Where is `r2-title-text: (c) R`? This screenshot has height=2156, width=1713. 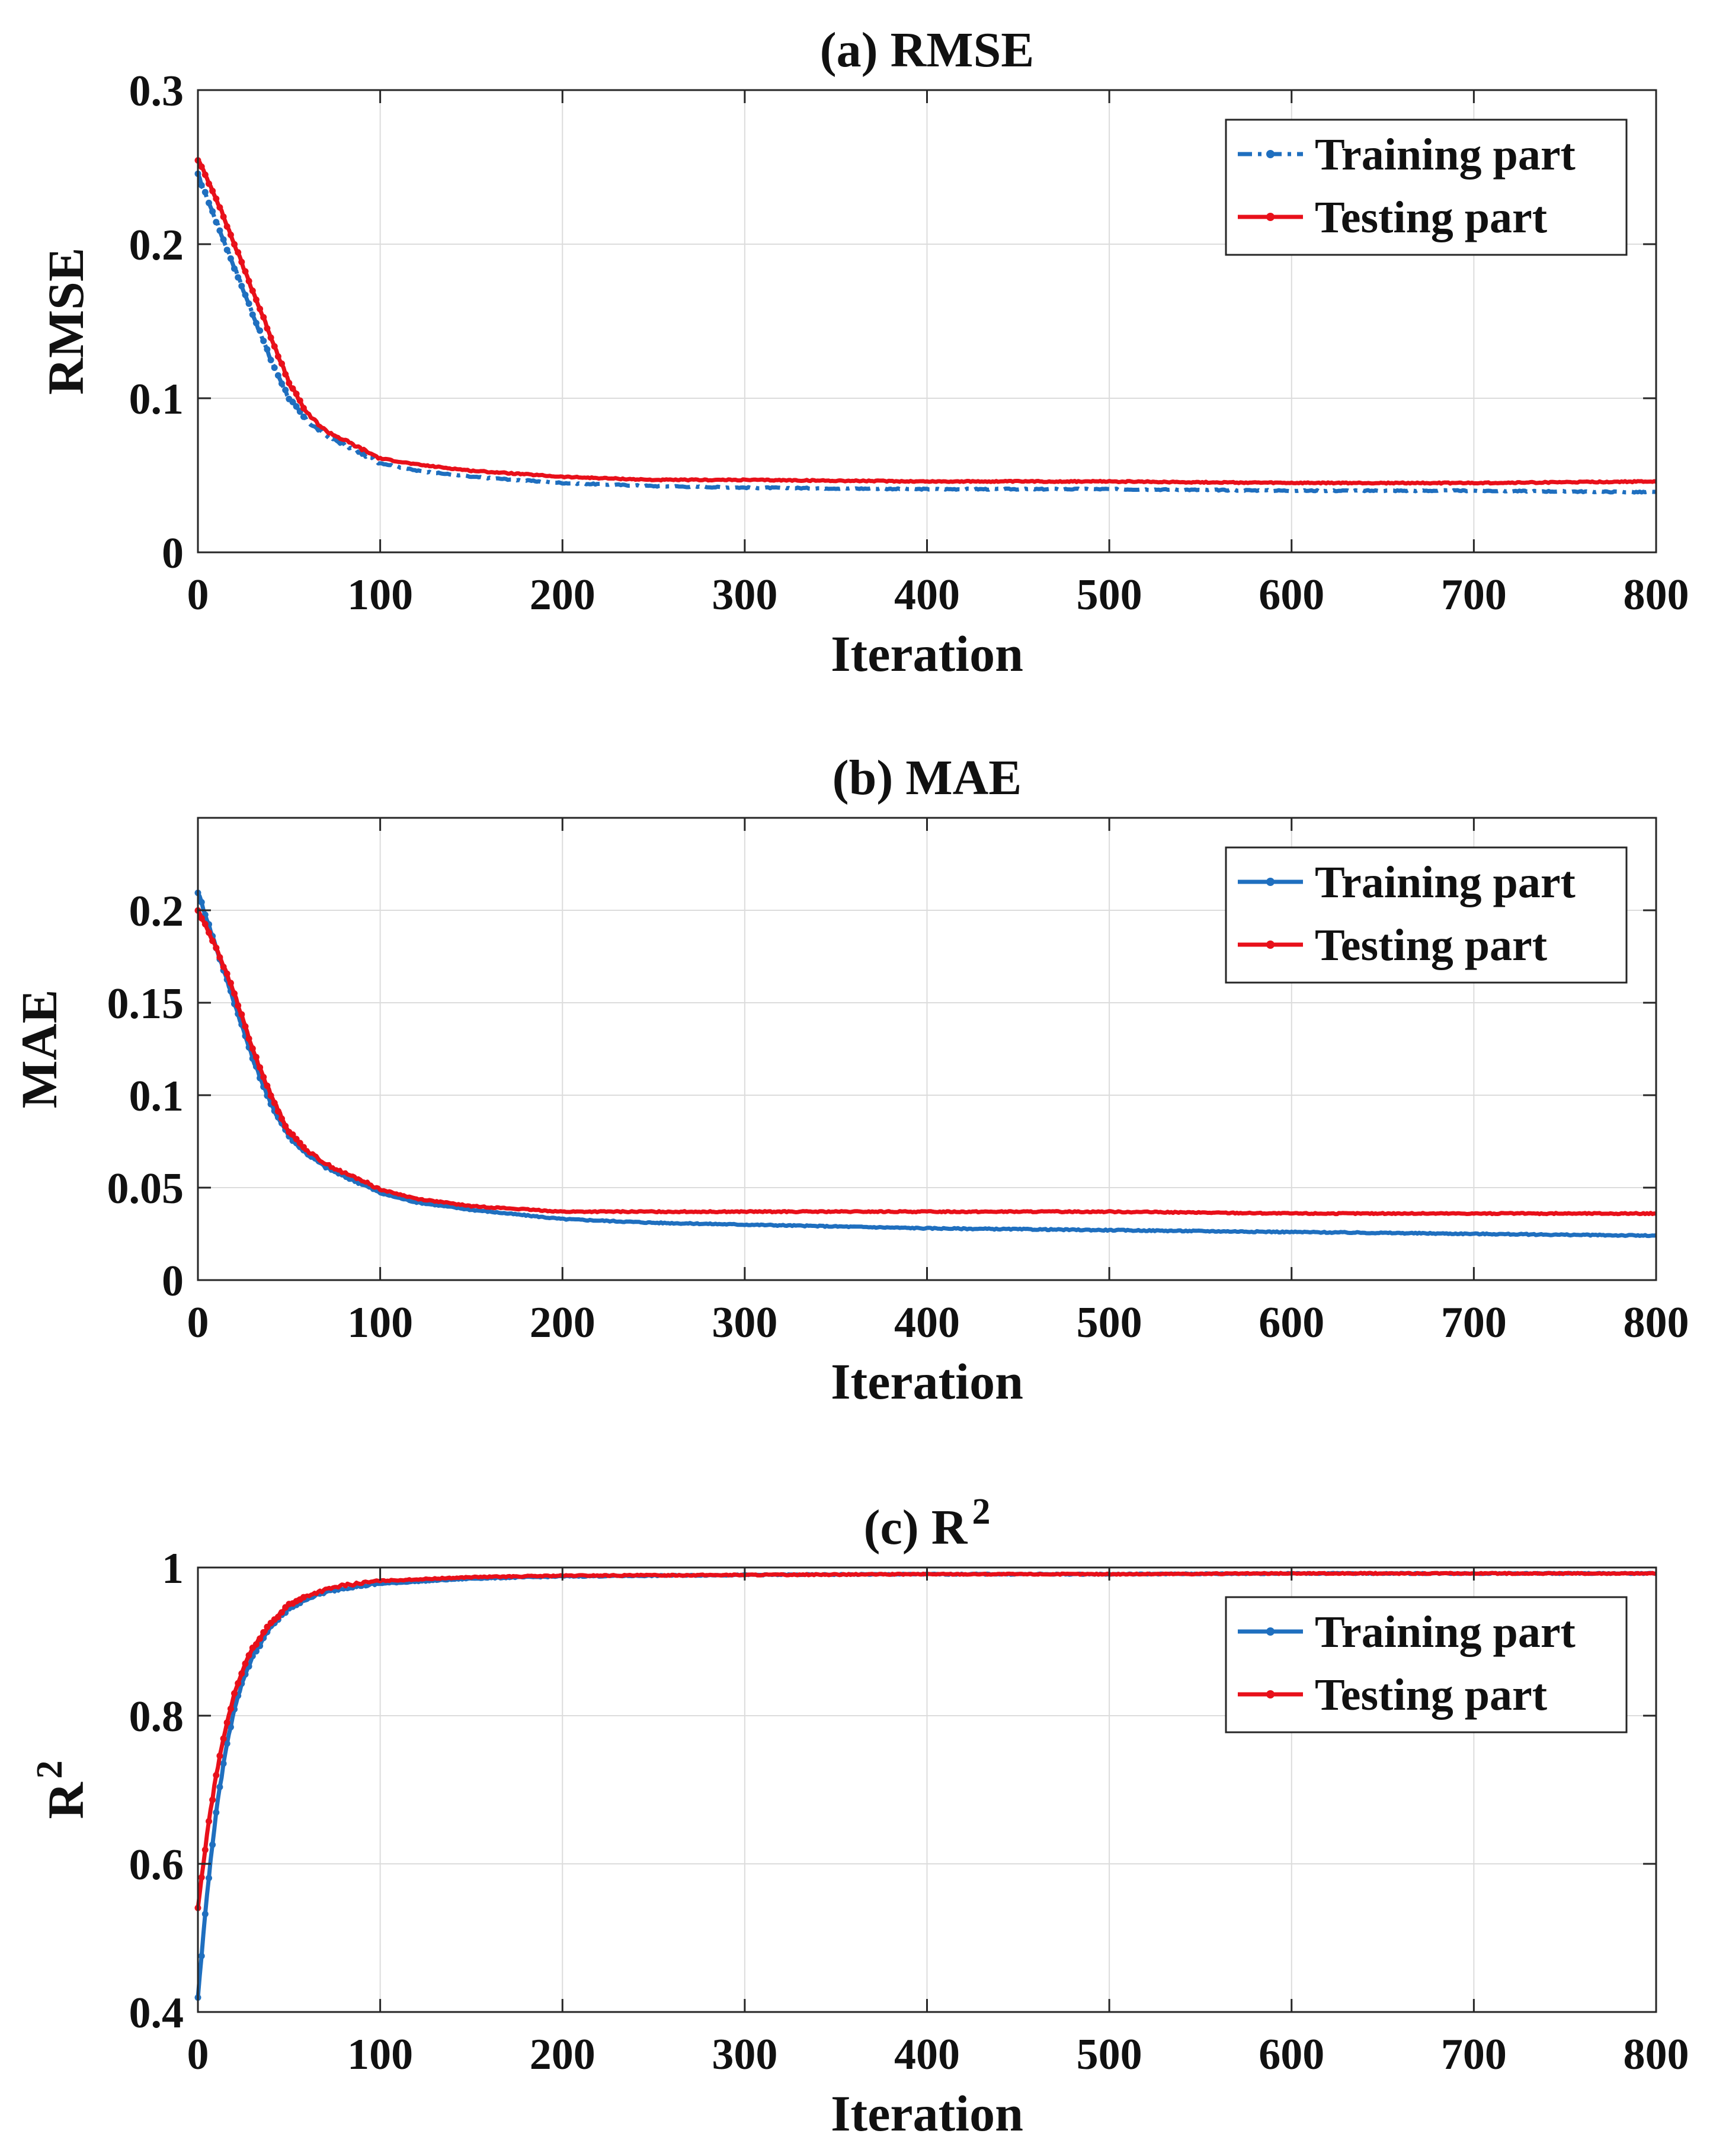 r2-title-text: (c) R is located at coordinates (916, 1528).